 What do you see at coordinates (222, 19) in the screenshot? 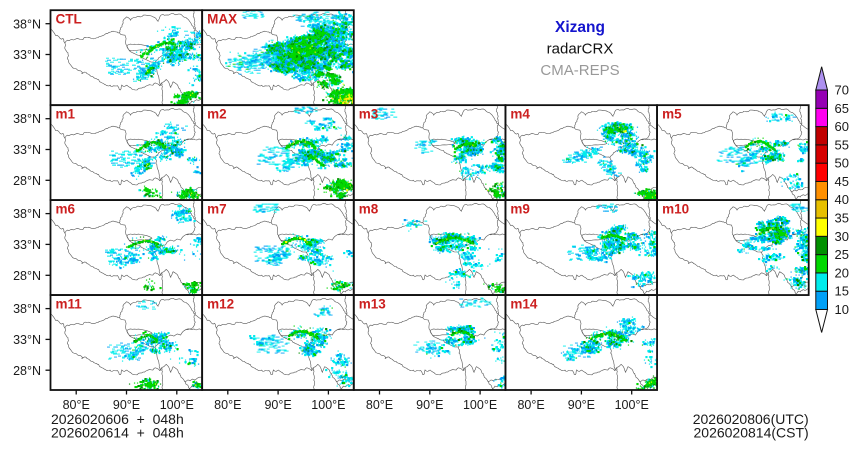
I see `svg-text: MAX` at bounding box center [222, 19].